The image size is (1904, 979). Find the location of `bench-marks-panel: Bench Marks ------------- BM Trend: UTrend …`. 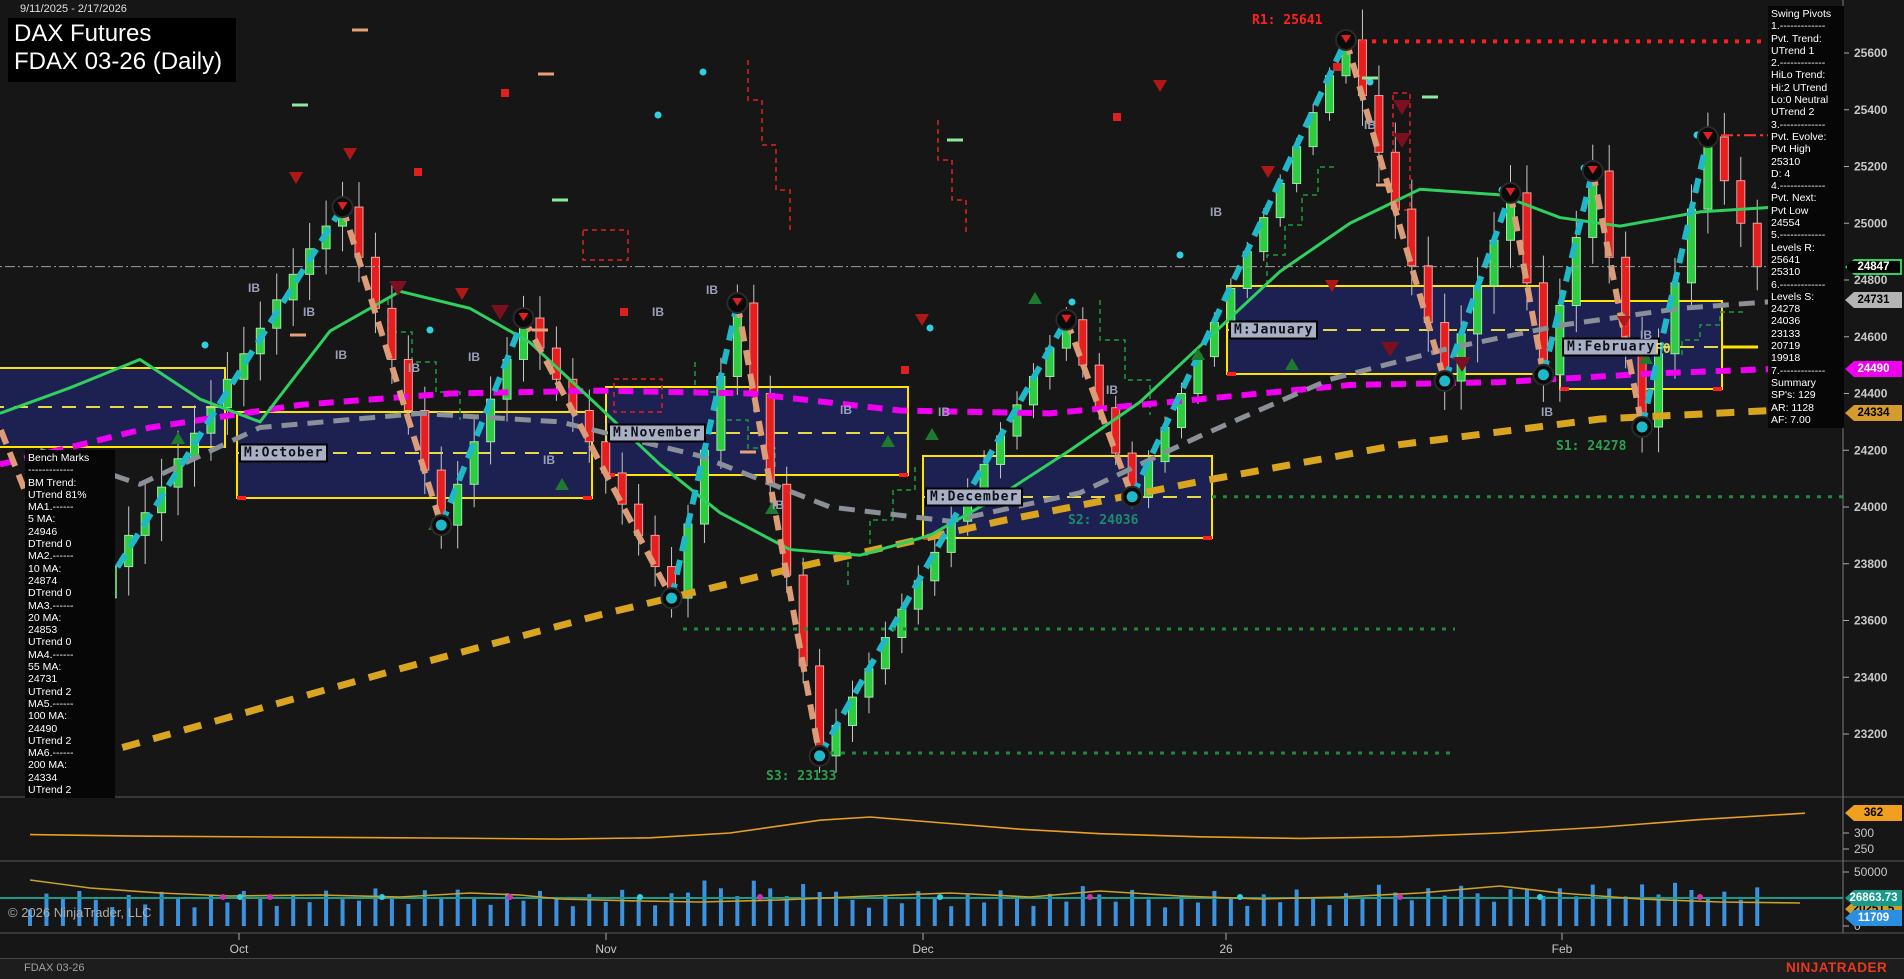

bench-marks-panel: Bench Marks ------------- BM Trend: UTrend … is located at coordinates (70, 624).